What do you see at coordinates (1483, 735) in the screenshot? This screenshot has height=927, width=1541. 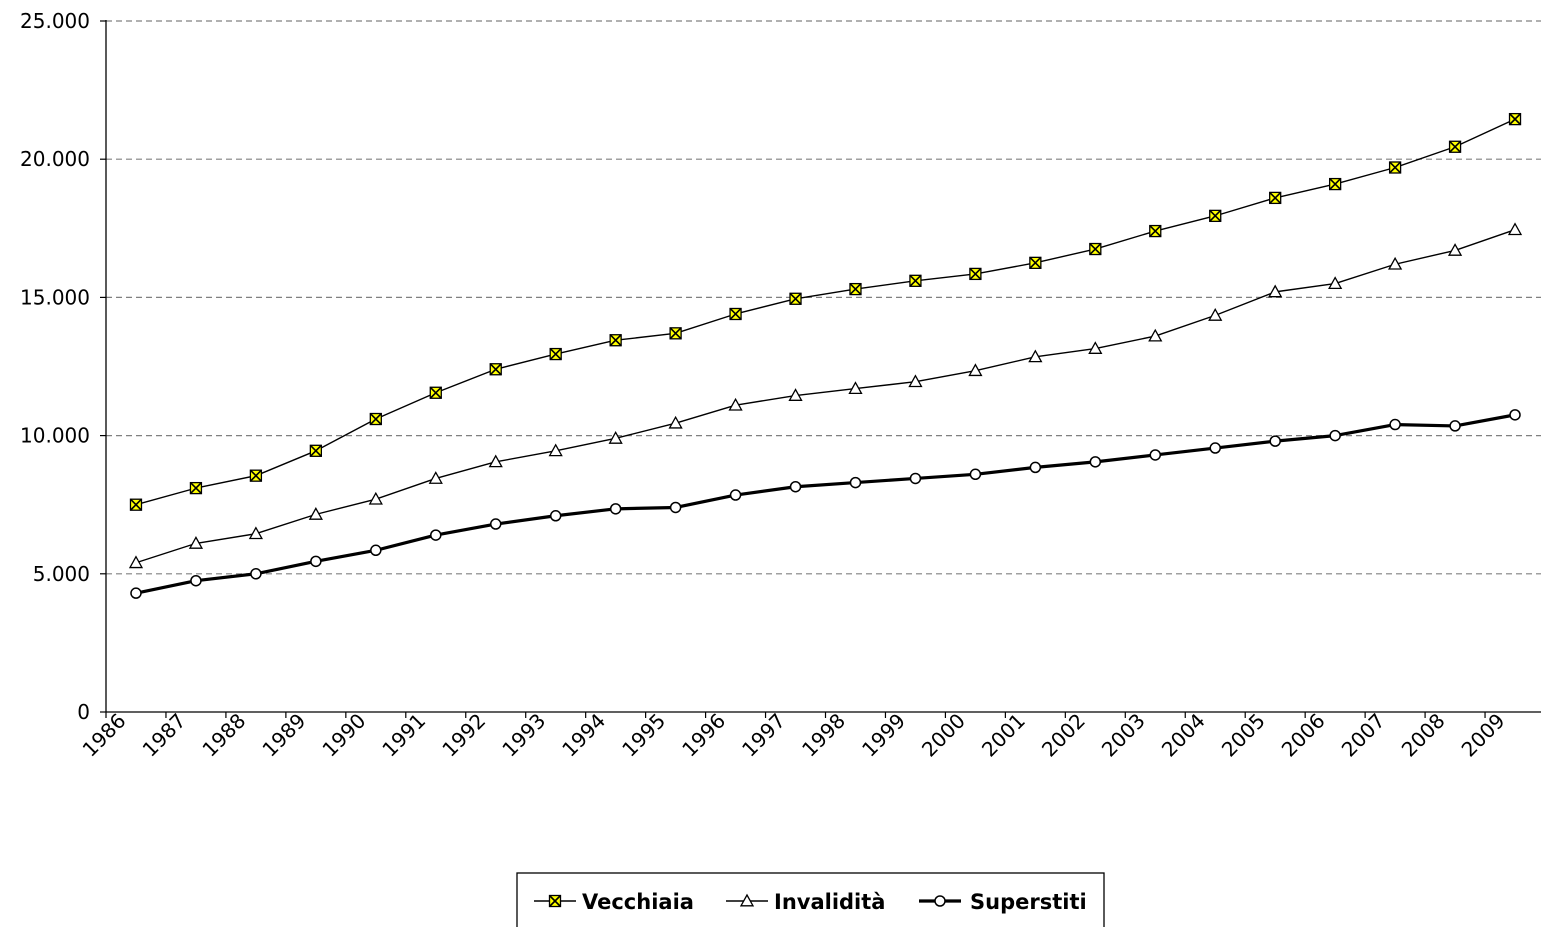 I see `x-tick-label: 2009` at bounding box center [1483, 735].